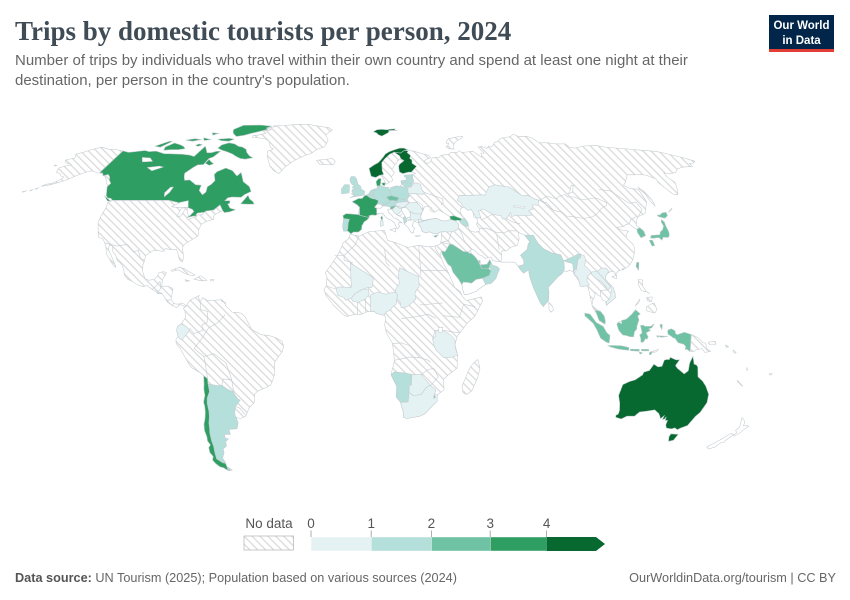 The height and width of the screenshot is (600, 850). Describe the element at coordinates (547, 523) in the screenshot. I see `svg-text: 4` at that location.